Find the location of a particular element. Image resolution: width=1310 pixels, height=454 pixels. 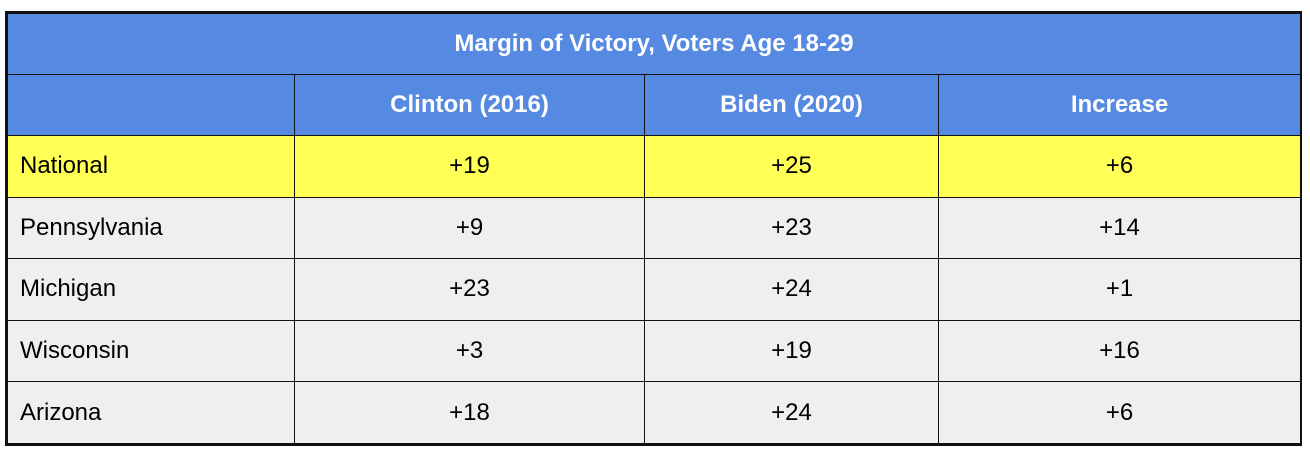

row-label: Arizona is located at coordinates (151, 412).